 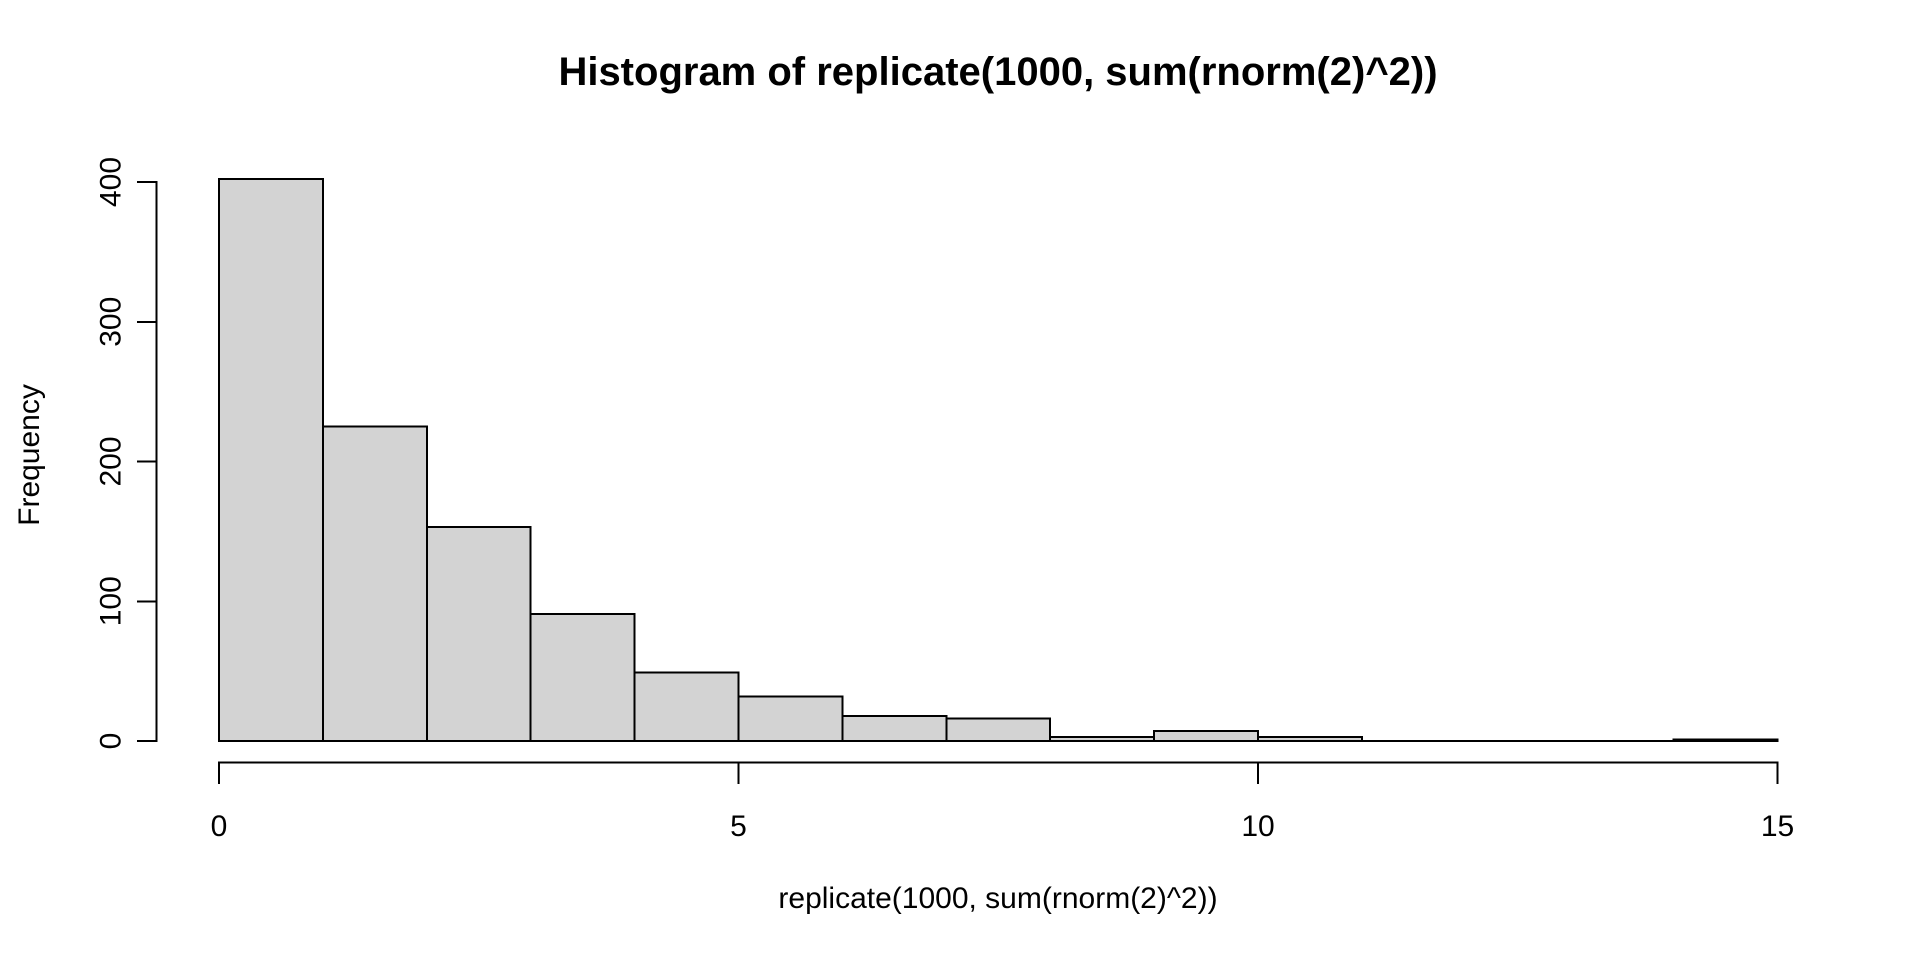 I want to click on y-tick-label: 400, so click(x=111, y=182).